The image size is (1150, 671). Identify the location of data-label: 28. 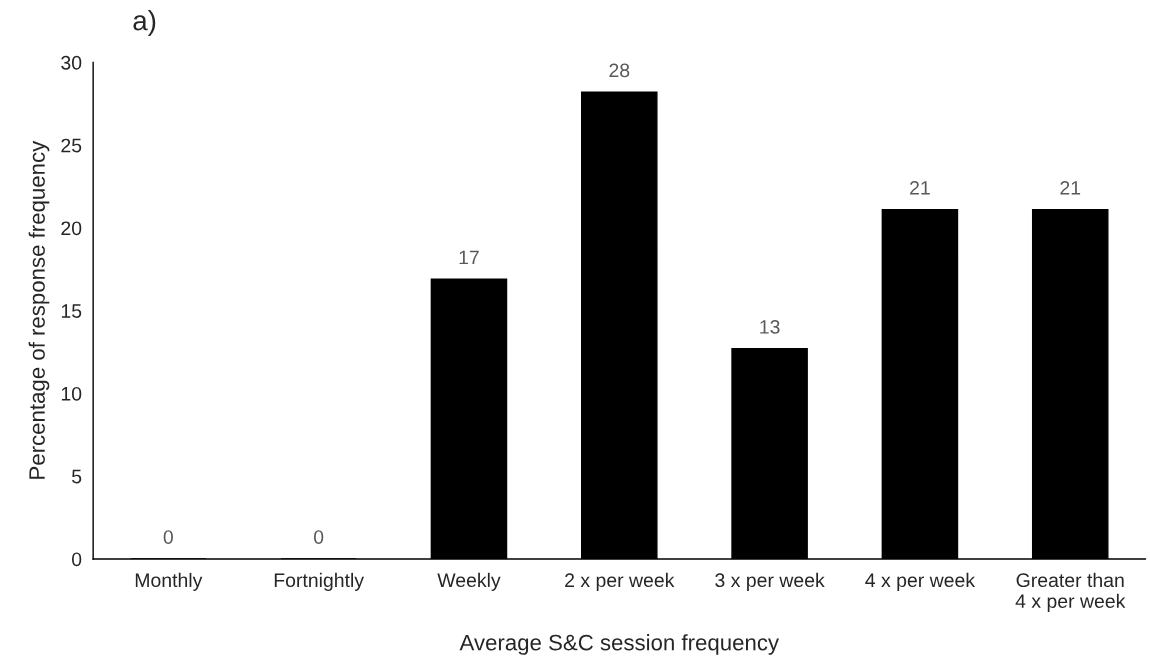
(619, 70).